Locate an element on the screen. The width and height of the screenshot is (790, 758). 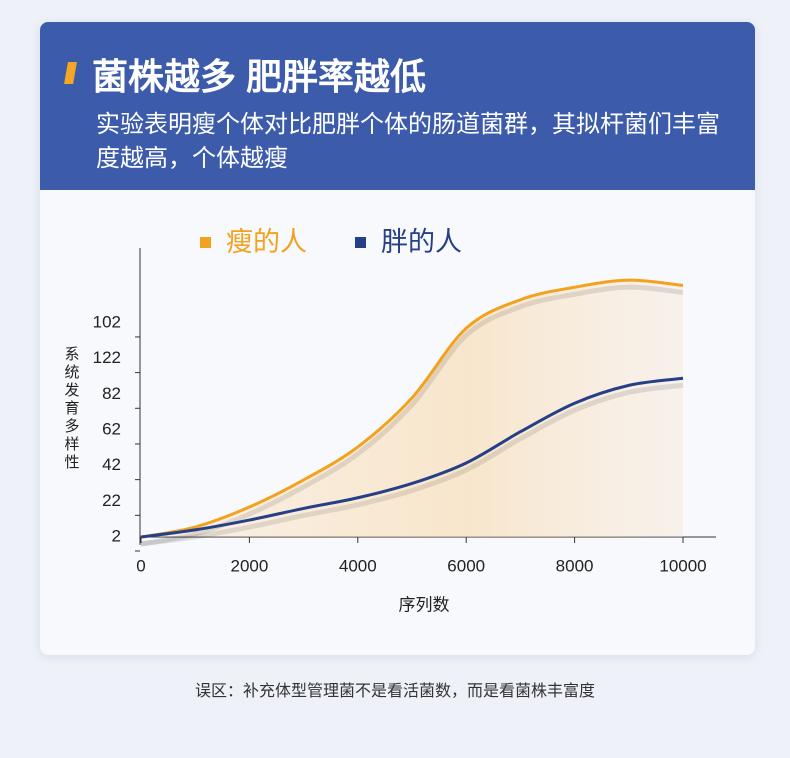
y-tick-label: 42 is located at coordinates (111, 464).